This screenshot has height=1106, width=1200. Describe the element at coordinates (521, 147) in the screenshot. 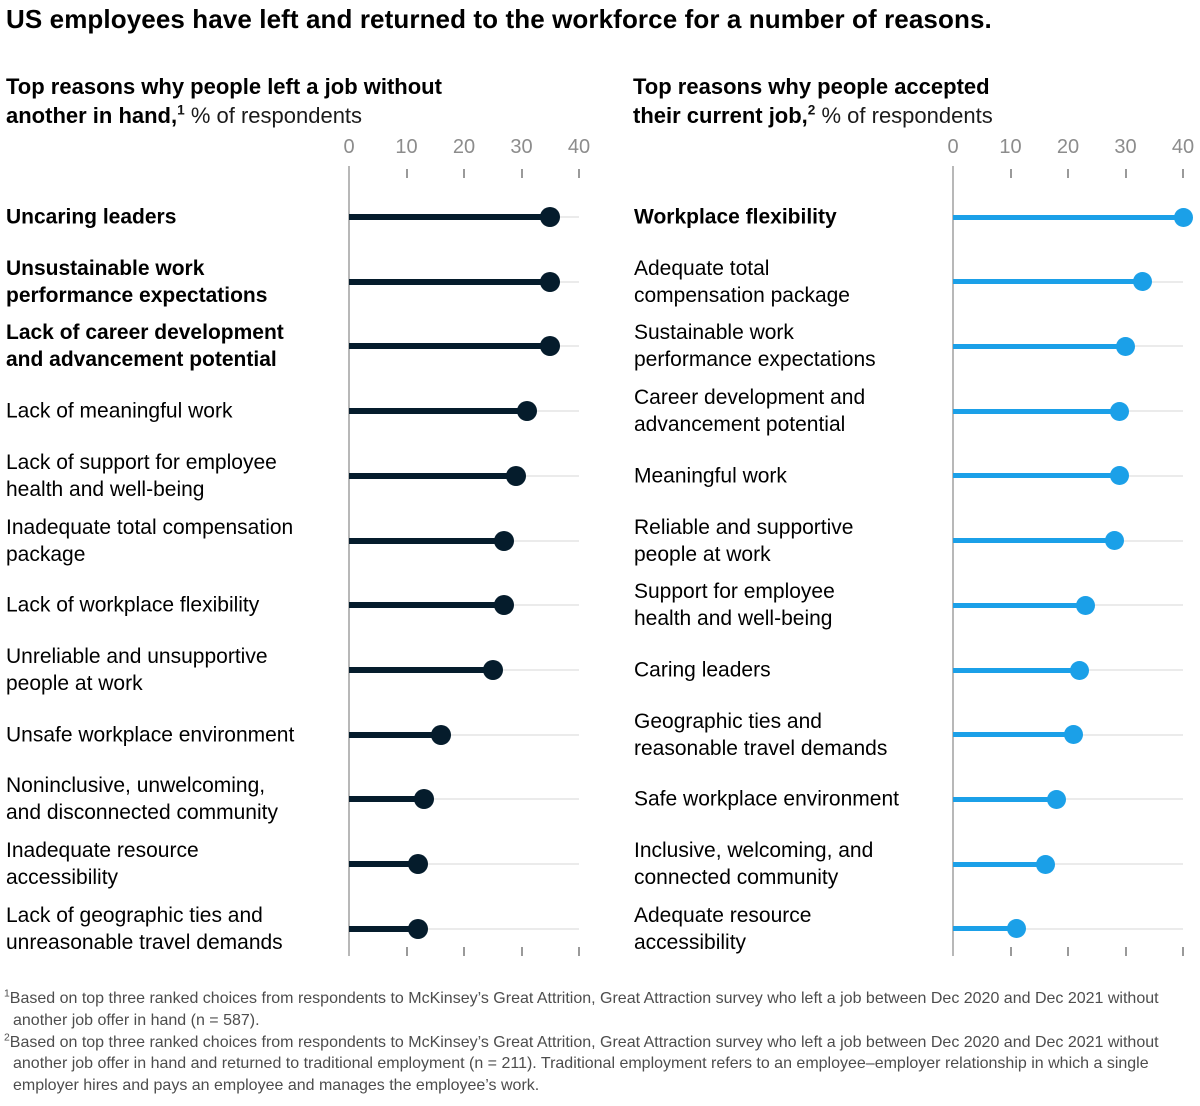

I see `axis-tick-label: 30` at that location.